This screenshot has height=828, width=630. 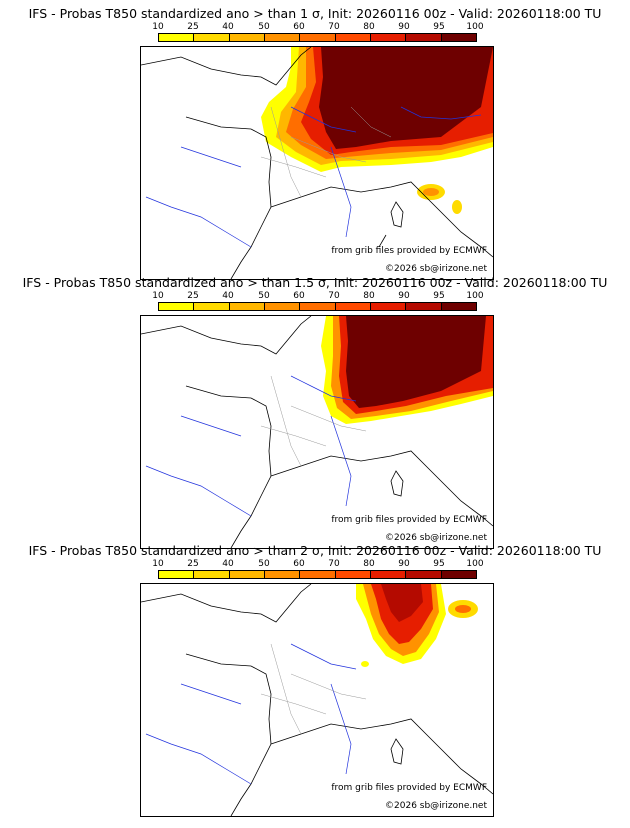 I want to click on colorbar-labels-1: 10 25 40 50 60 70 80 90 95 100, so click(x=317, y=27).